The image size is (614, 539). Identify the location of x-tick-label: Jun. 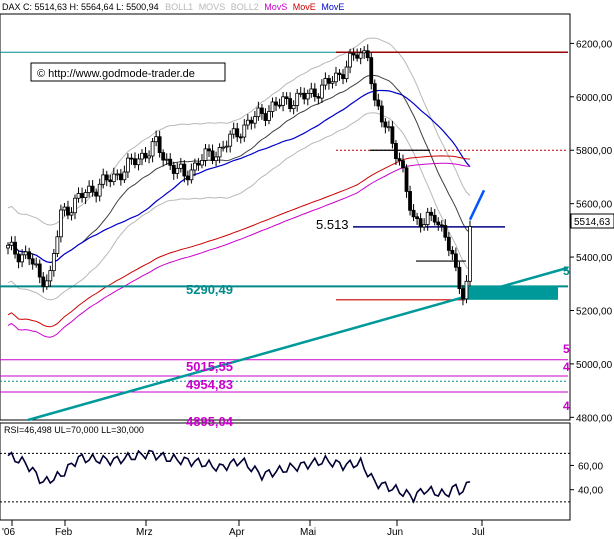
(395, 532).